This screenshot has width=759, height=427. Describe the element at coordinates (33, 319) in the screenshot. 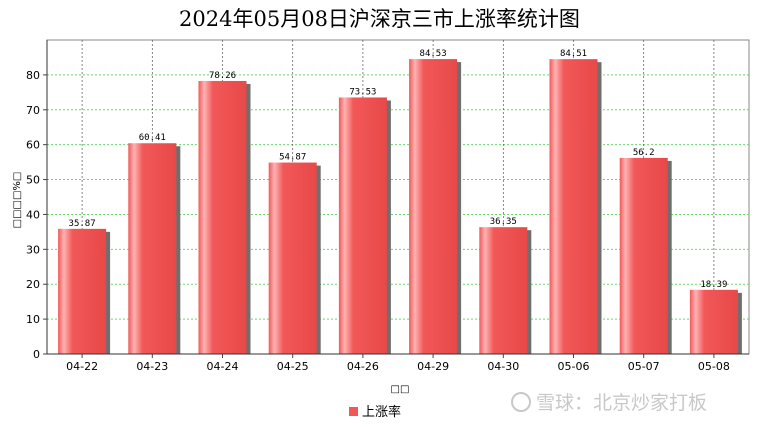

I see `y-tick-label: 10` at that location.